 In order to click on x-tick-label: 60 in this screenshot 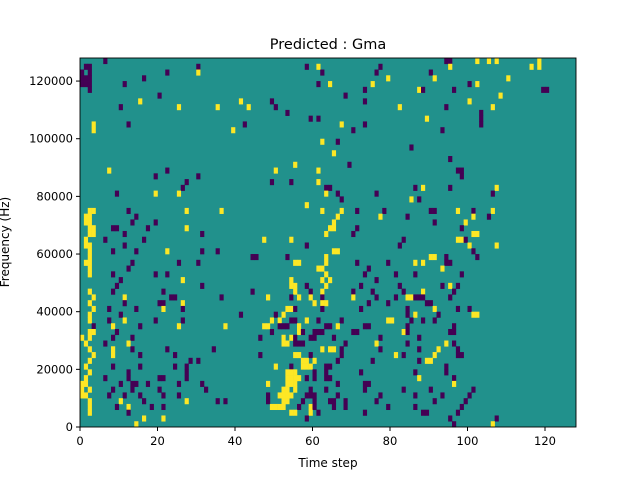, I will do `click(312, 441)`.